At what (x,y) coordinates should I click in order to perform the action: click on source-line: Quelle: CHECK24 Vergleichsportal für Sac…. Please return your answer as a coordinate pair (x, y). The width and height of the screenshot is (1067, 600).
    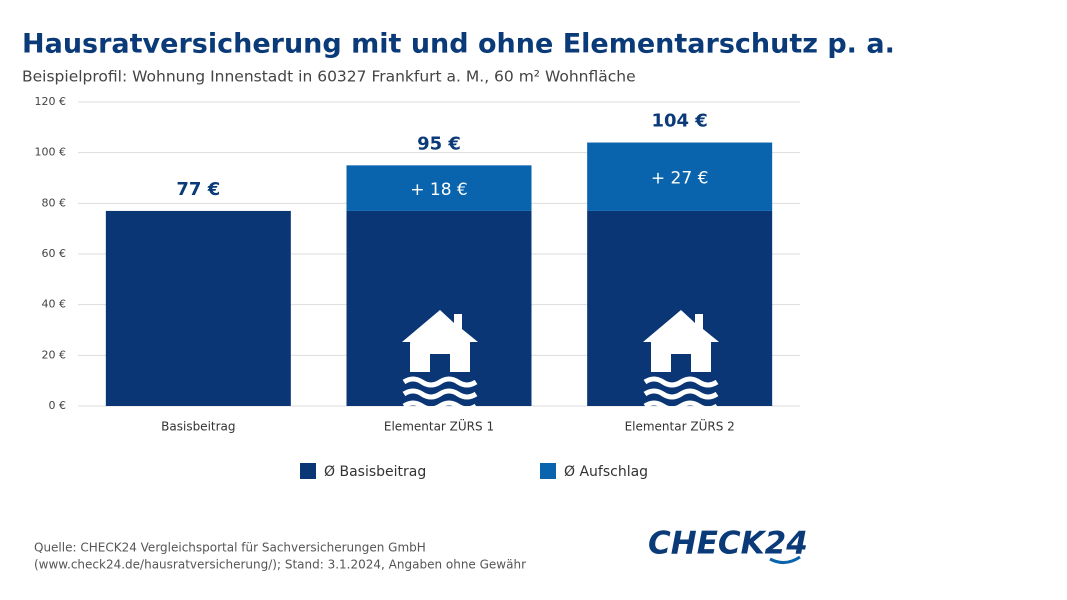
    Looking at the image, I should click on (230, 548).